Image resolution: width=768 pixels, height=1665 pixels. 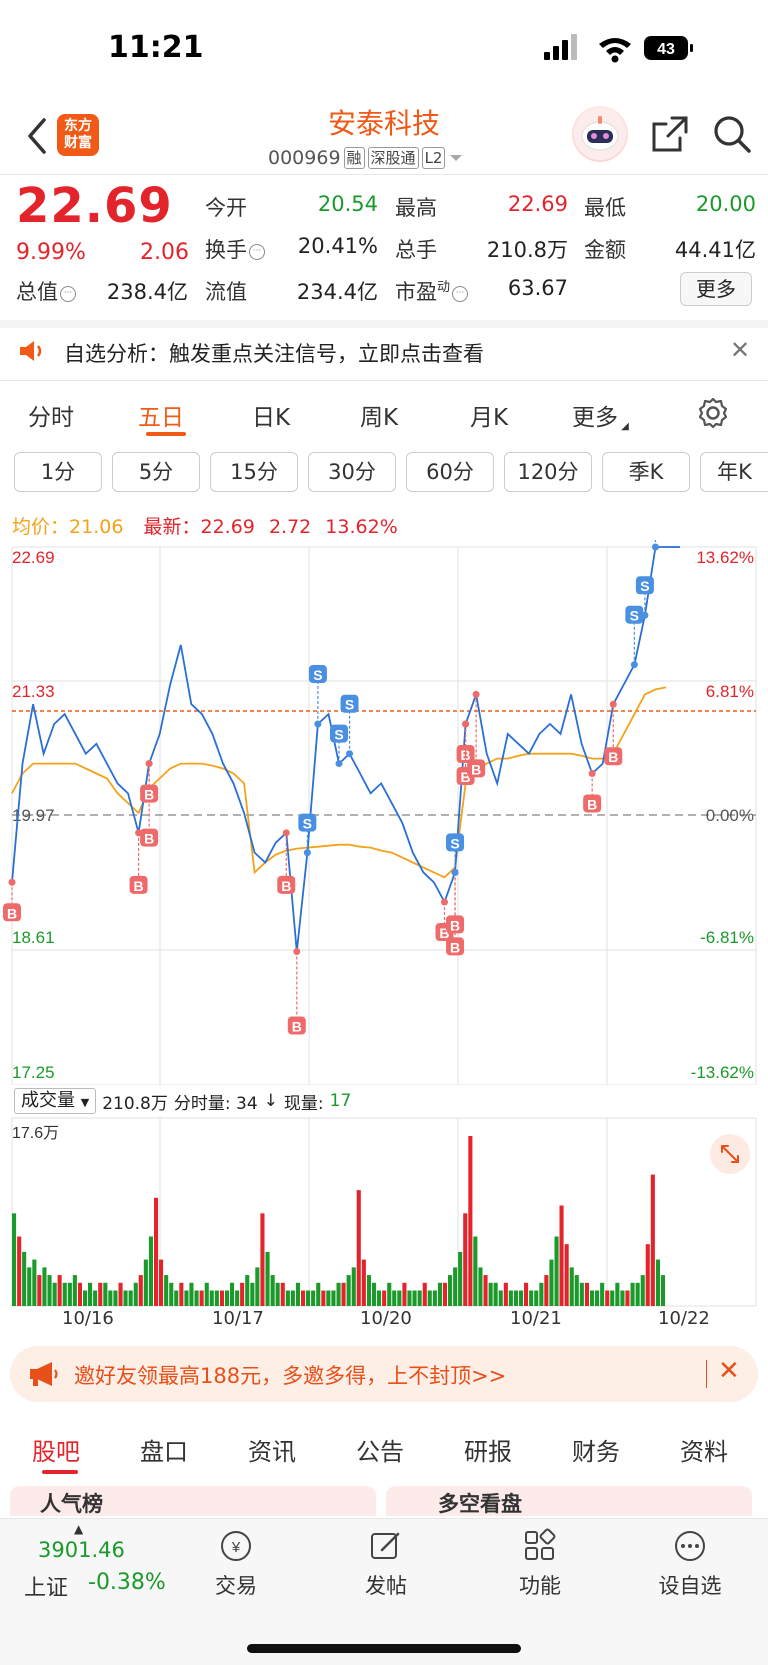 What do you see at coordinates (60, 1472) in the screenshot?
I see `bottom-tab-indicator` at bounding box center [60, 1472].